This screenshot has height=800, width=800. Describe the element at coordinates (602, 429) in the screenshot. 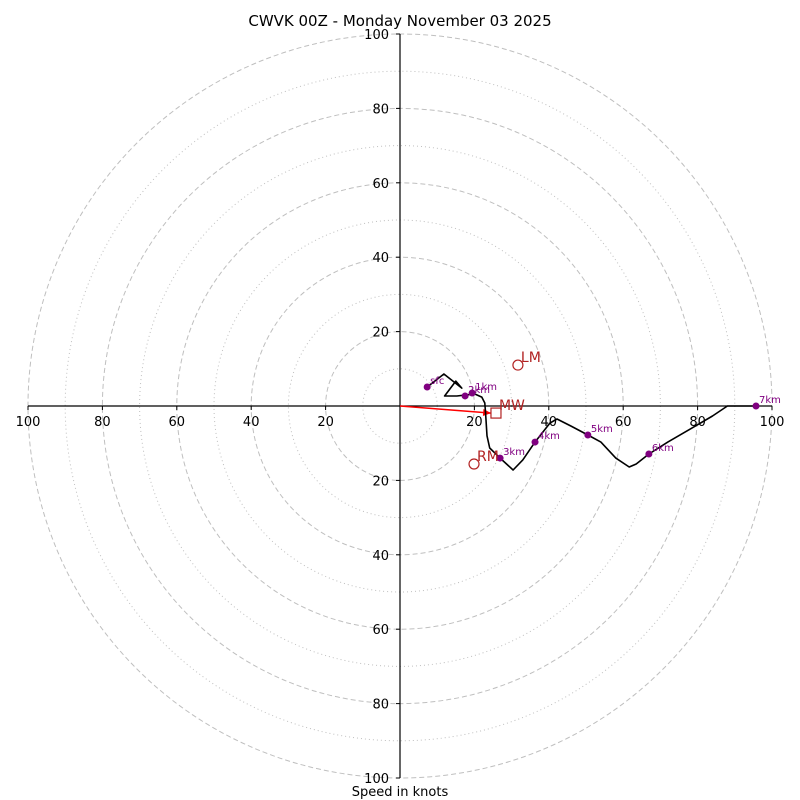

I see `height-label-5km: 5km` at that location.